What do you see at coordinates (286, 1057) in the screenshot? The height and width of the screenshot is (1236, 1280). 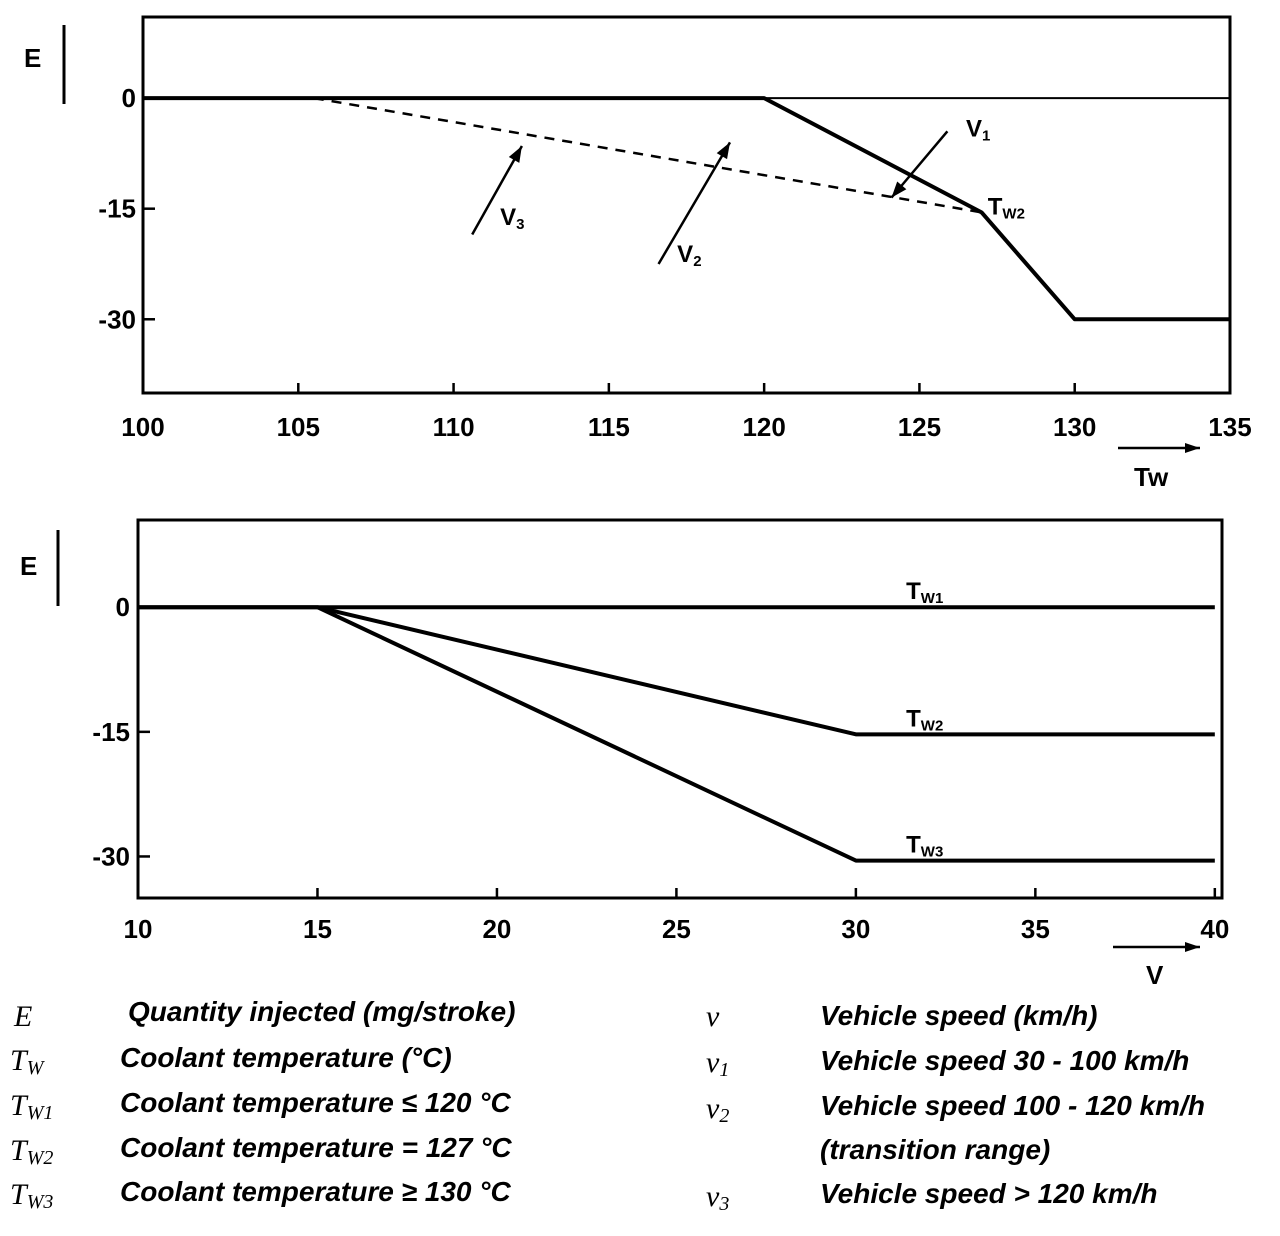 I see `legend-left-1-text: Coolant temperature (°C)` at bounding box center [286, 1057].